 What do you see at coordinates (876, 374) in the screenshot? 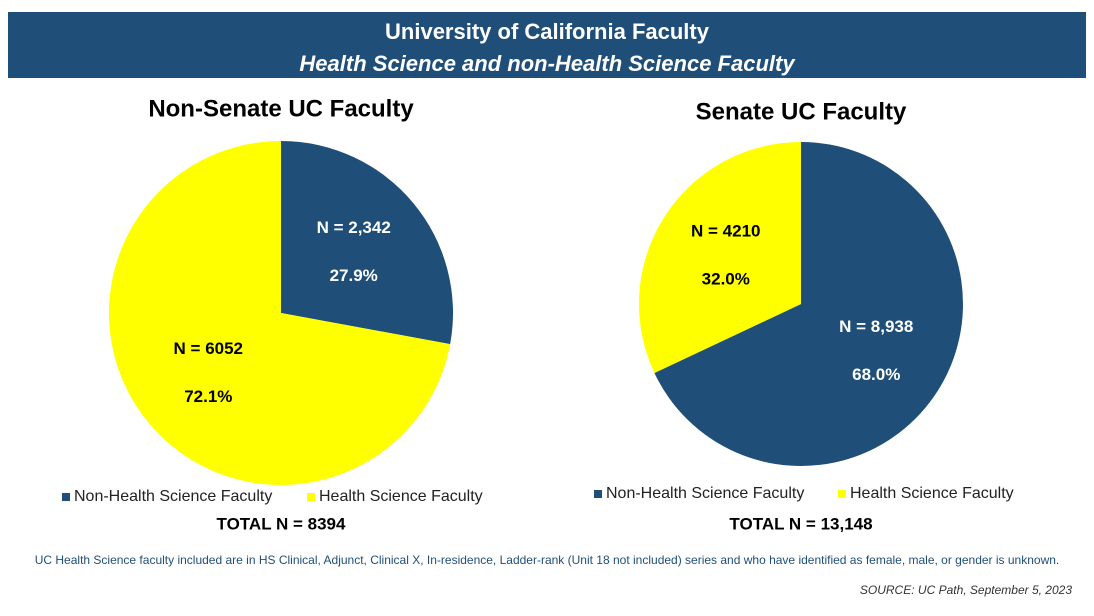
I see `value-label: 68.0%` at bounding box center [876, 374].